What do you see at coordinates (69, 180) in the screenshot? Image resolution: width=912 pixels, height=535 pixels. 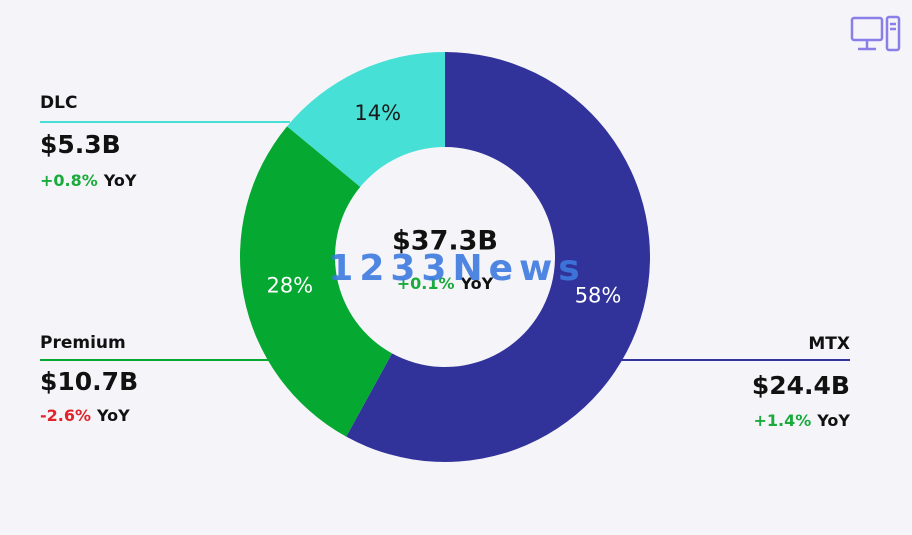 I see `segment-change-value: +0.8%` at bounding box center [69, 180].